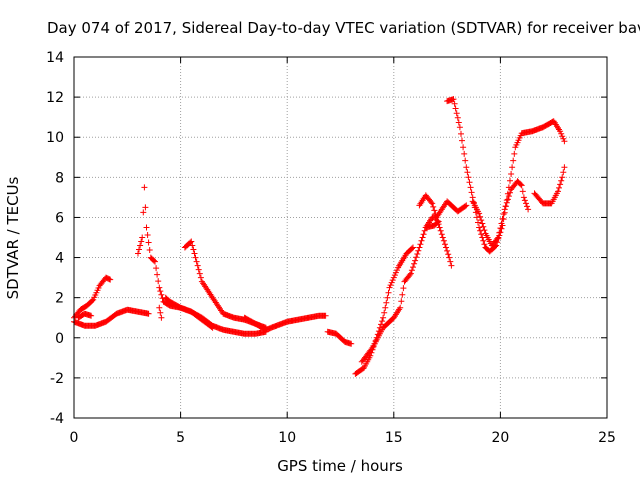  What do you see at coordinates (180, 438) in the screenshot?
I see `x-tick-label: 5` at bounding box center [180, 438].